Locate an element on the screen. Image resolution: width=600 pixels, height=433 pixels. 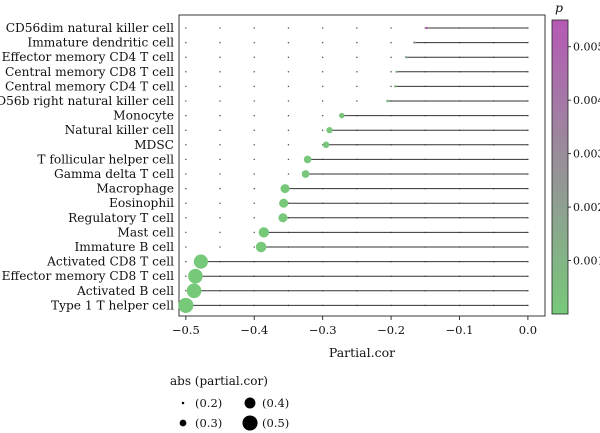
category-label: Natural killer cell is located at coordinates (119, 130).